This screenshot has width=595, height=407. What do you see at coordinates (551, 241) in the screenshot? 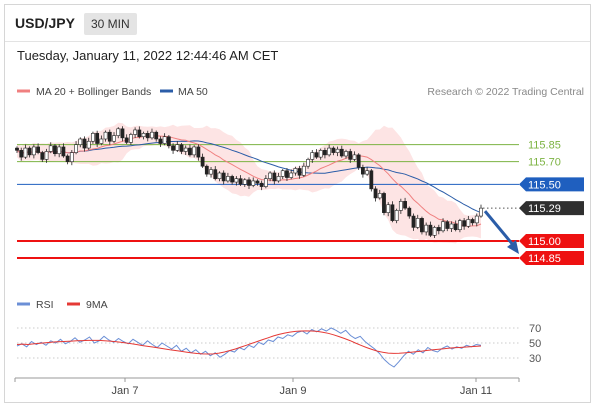
I see `level-115-00-tag` at bounding box center [551, 241].